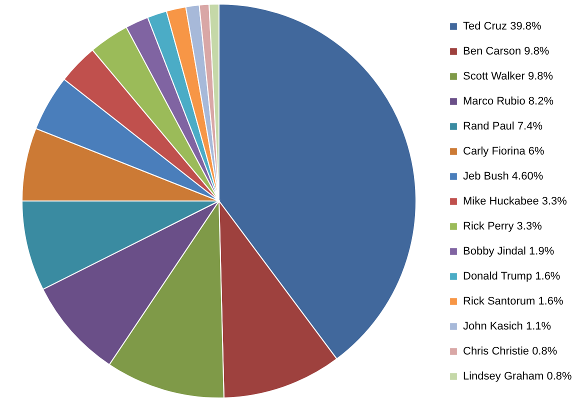 This screenshot has width=573, height=400. I want to click on legend-label: Carly Fiorina 6%, so click(504, 152).